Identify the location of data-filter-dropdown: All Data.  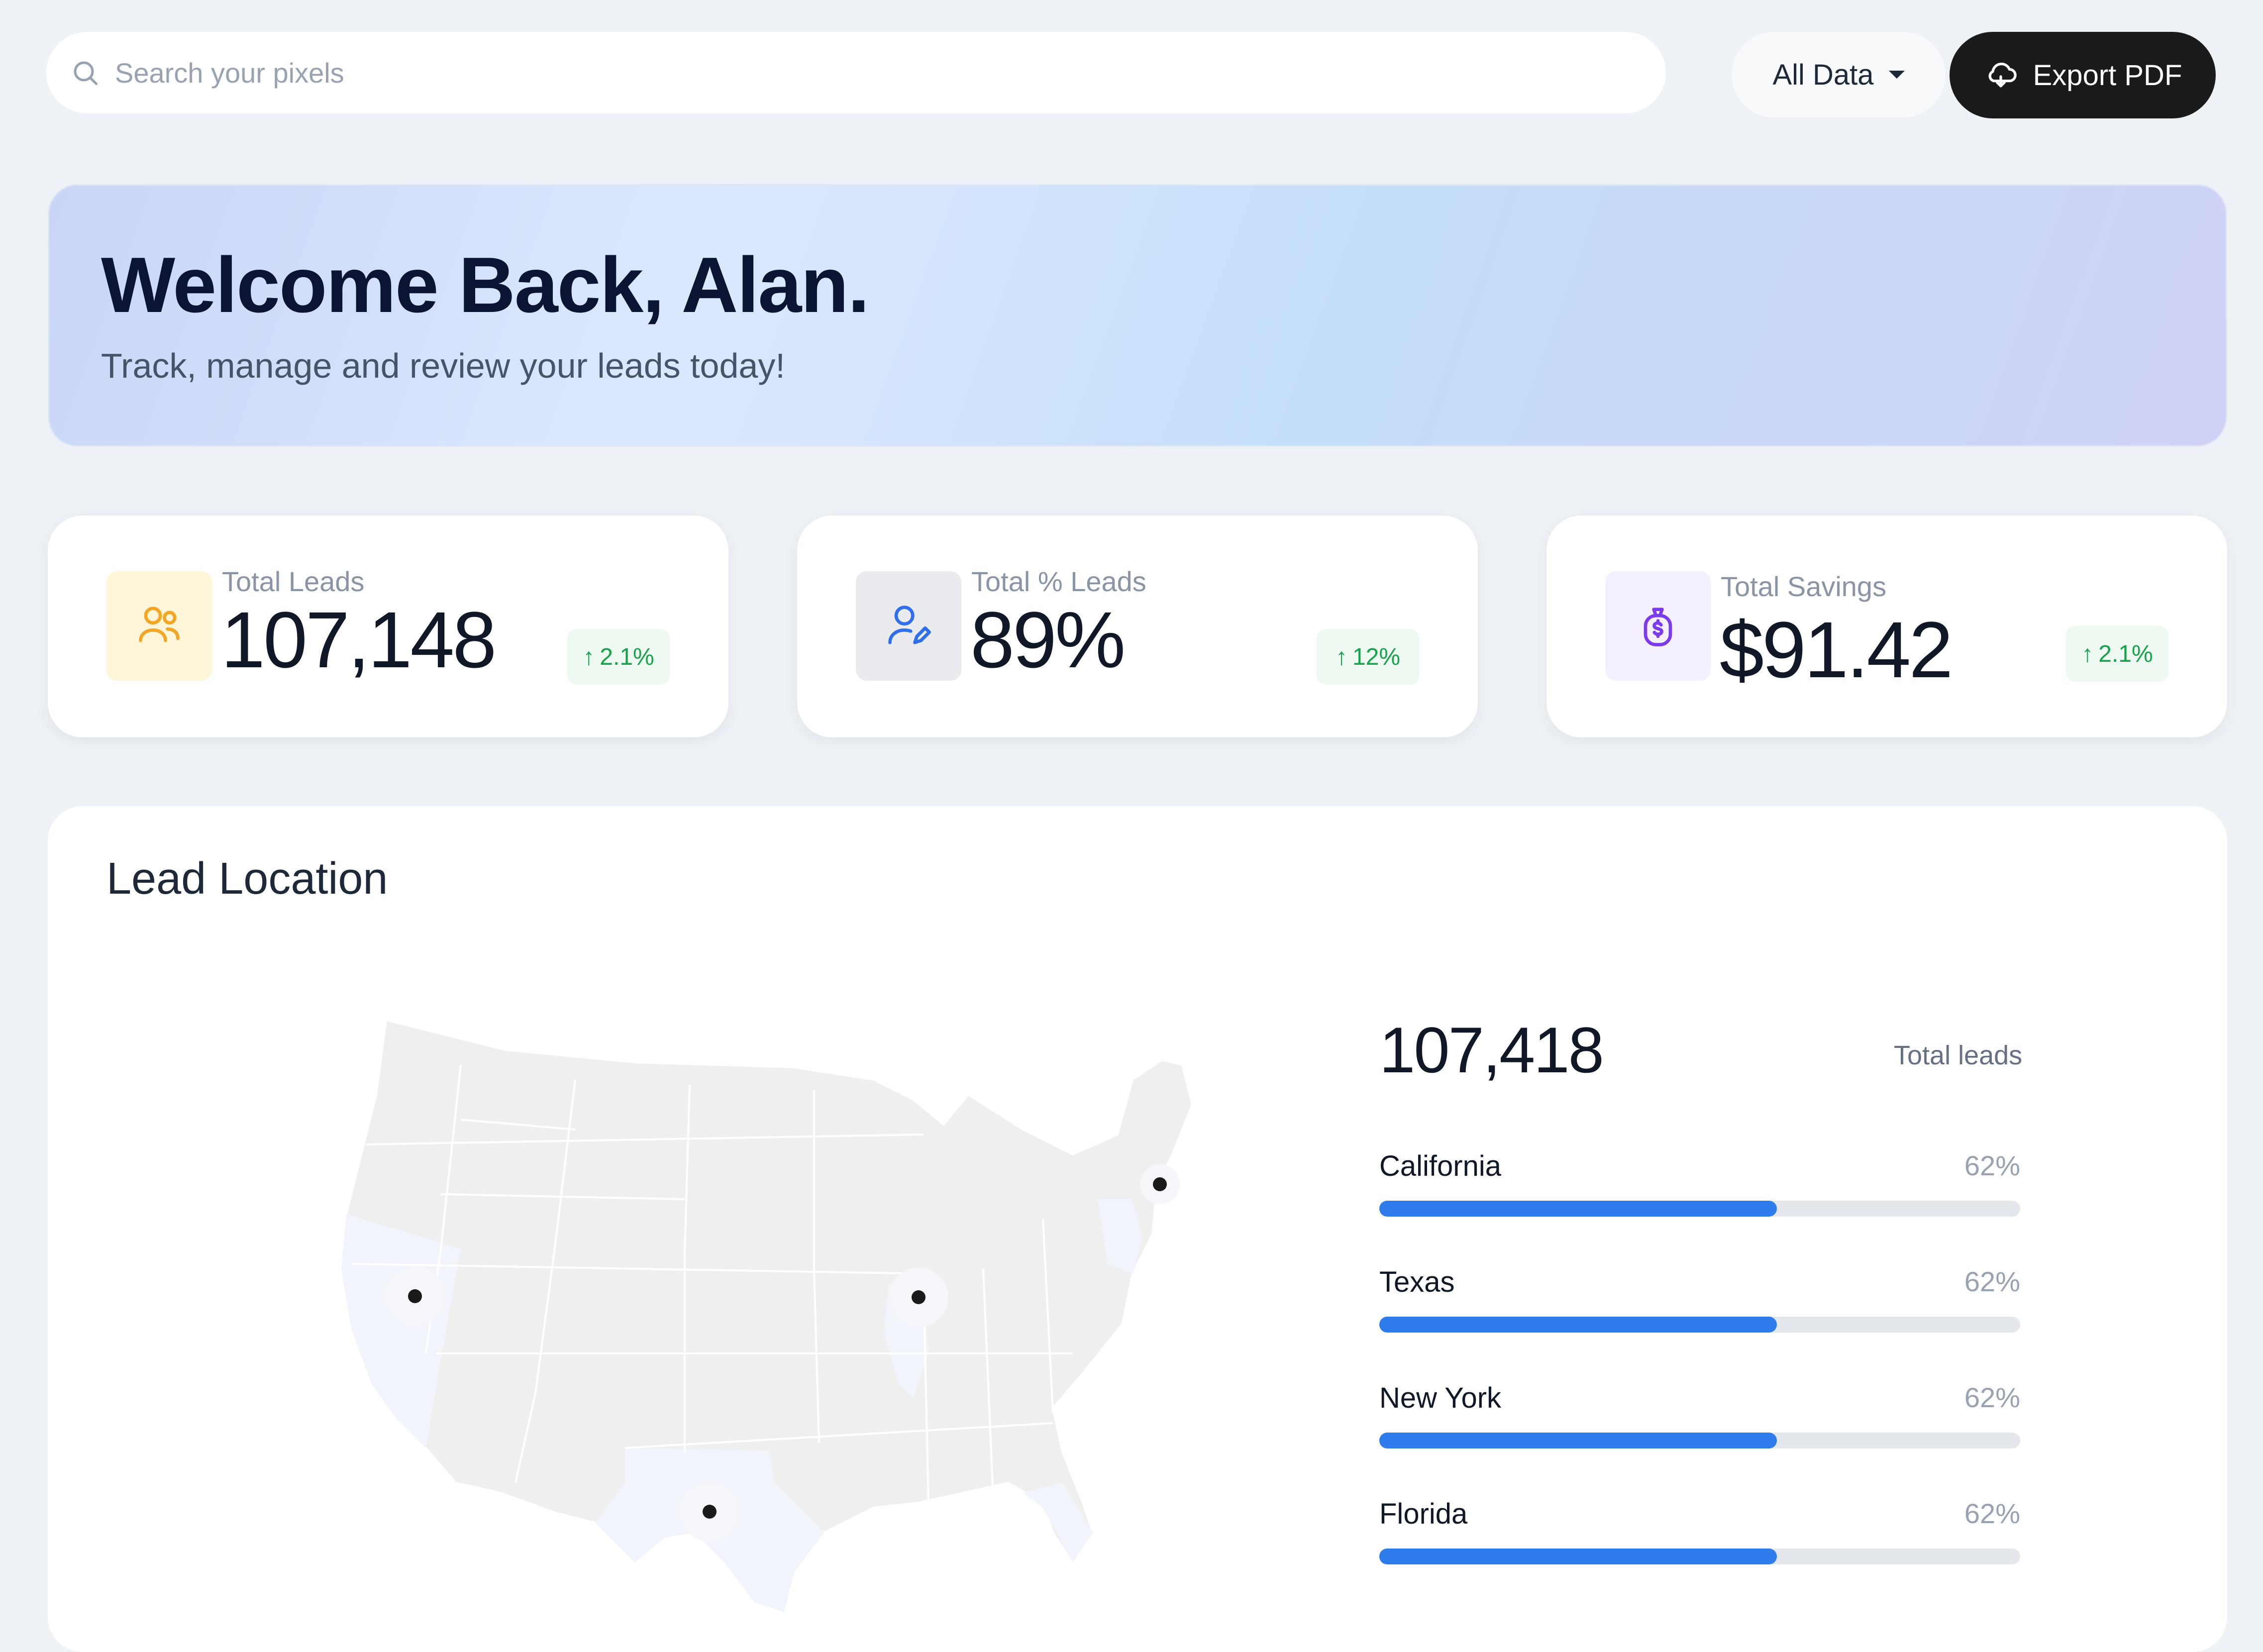
(1839, 74).